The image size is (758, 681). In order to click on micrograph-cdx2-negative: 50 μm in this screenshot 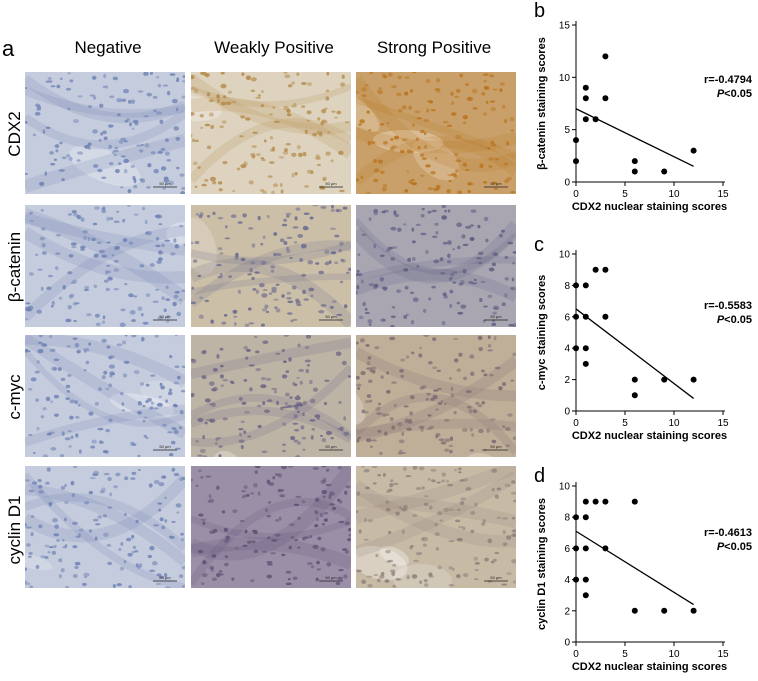, I will do `click(105, 133)`.